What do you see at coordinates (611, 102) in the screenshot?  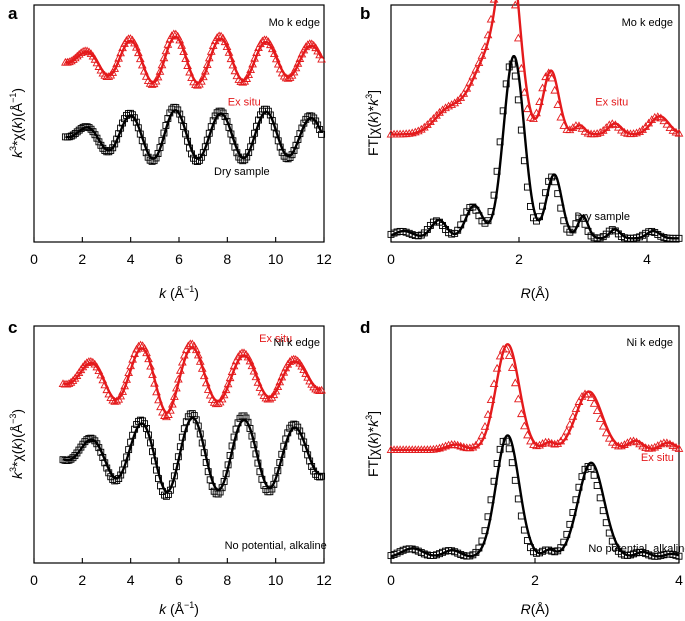 I see `panel-b-series-0-label: Ex situ` at bounding box center [611, 102].